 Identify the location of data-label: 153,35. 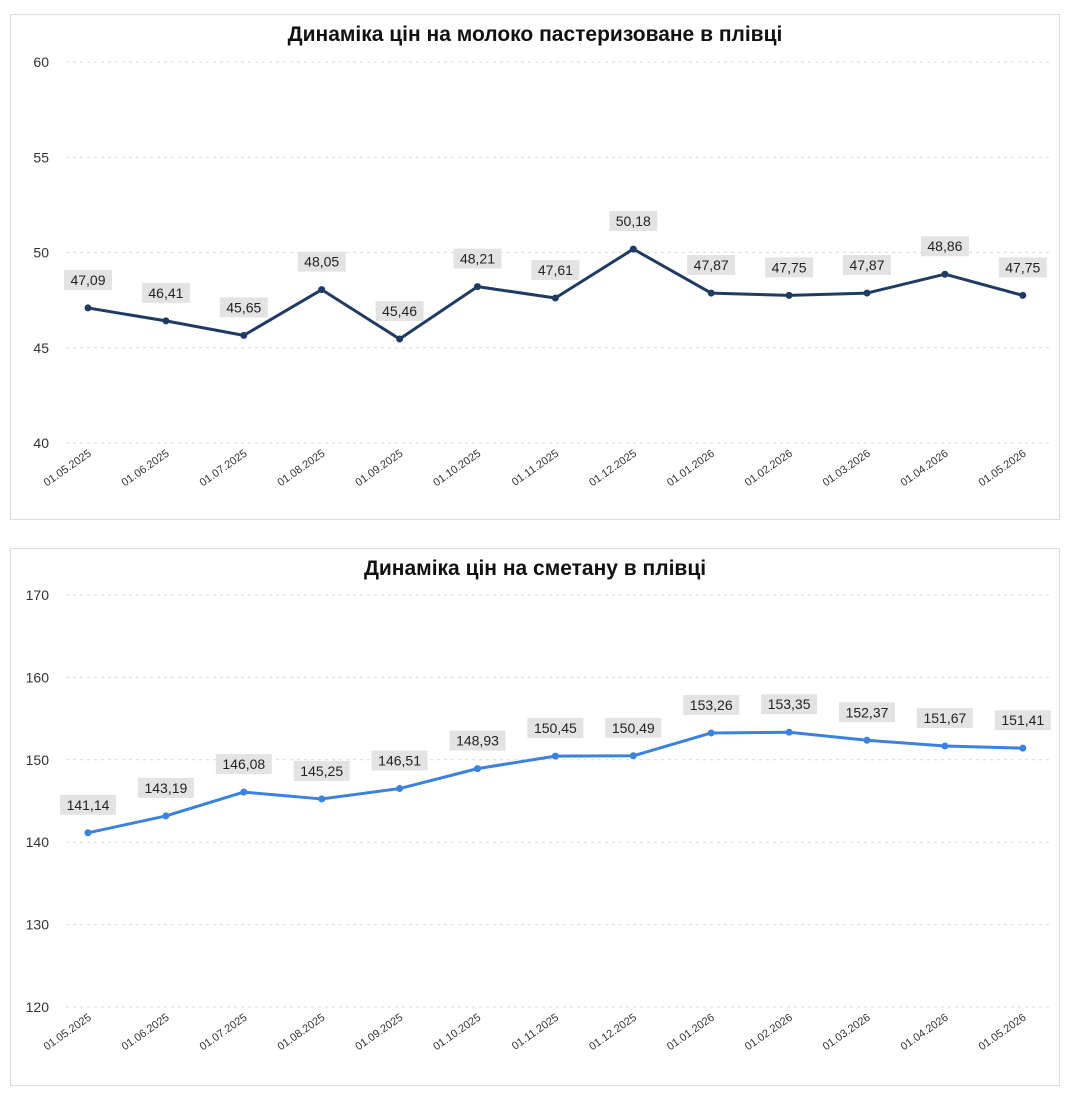
(789, 704).